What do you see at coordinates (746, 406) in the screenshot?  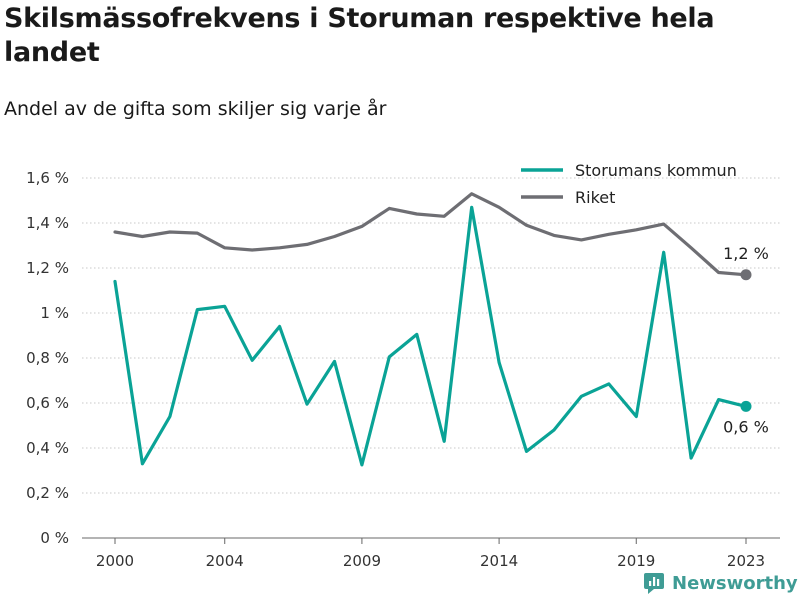 I see `end-point-storumans-kommun` at bounding box center [746, 406].